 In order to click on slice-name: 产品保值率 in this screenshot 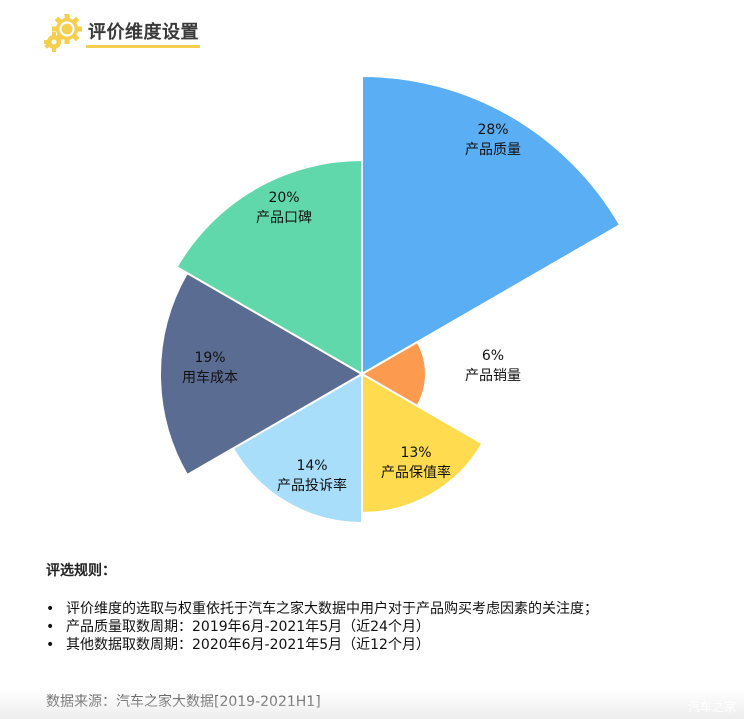, I will do `click(416, 473)`.